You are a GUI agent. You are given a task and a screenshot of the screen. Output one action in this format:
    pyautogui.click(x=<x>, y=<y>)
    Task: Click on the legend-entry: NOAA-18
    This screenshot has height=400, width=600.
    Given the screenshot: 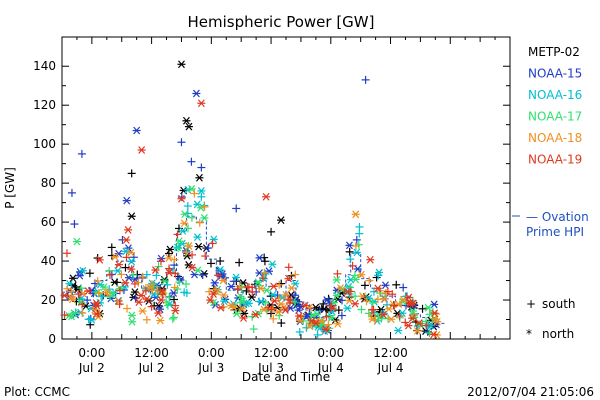 What is the action you would take?
    pyautogui.click(x=555, y=138)
    